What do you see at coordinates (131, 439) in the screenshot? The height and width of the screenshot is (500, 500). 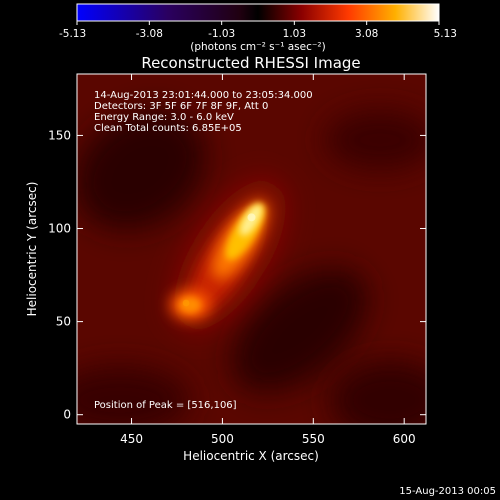 I see `x-tick-label: 450` at bounding box center [131, 439].